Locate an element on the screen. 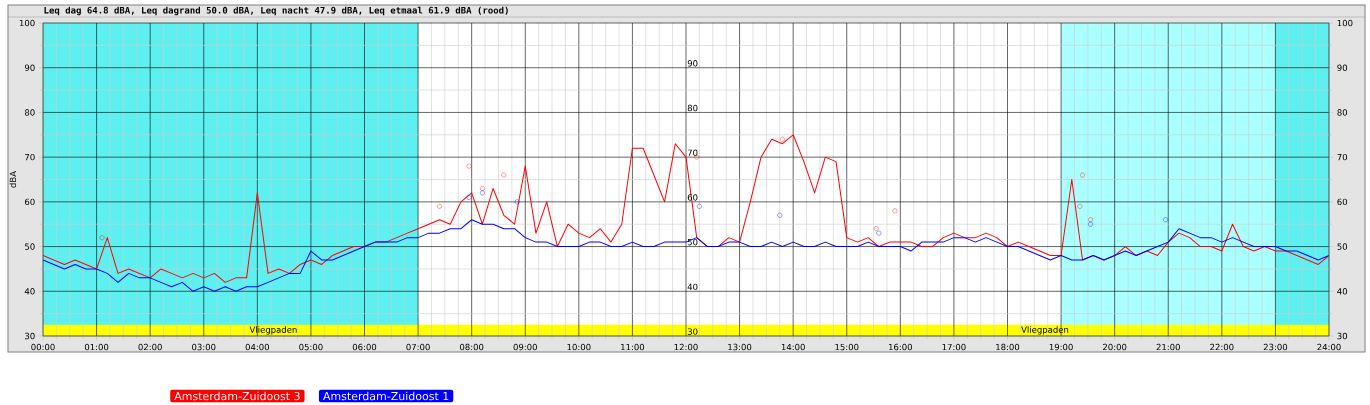 Image resolution: width=1370 pixels, height=405 pixels. x-tick-label: 14:00 is located at coordinates (793, 347).